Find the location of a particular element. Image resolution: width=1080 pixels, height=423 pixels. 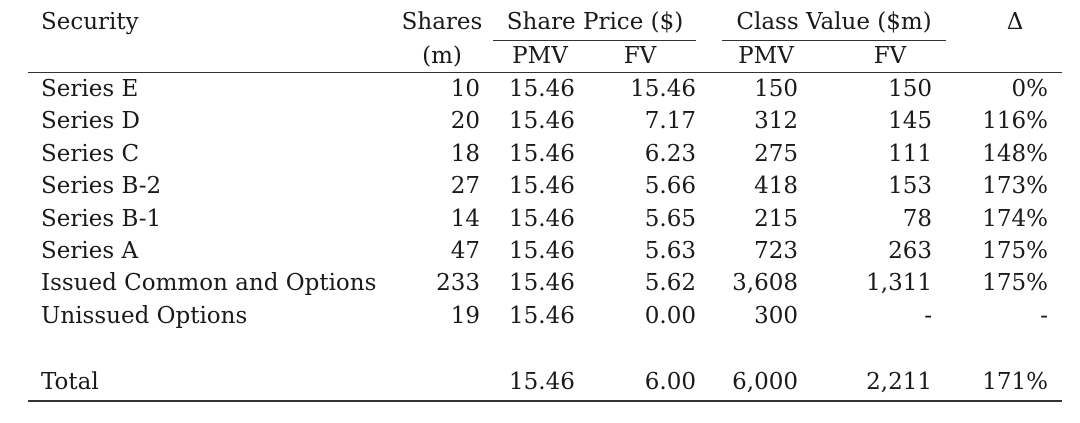

cell-cv-fv: 78 is located at coordinates (917, 218).